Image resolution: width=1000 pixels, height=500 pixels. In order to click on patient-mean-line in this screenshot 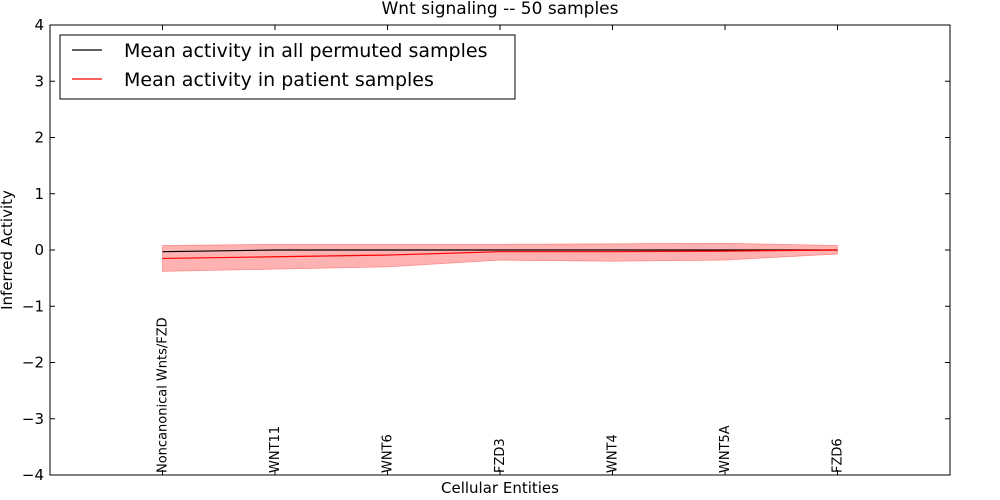, I will do `click(500, 254)`.